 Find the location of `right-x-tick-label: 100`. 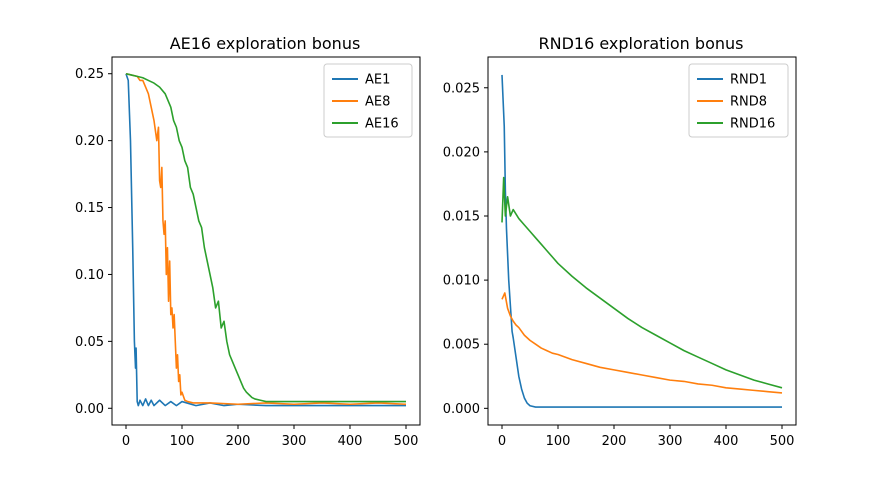

right-x-tick-label: 100 is located at coordinates (558, 441).